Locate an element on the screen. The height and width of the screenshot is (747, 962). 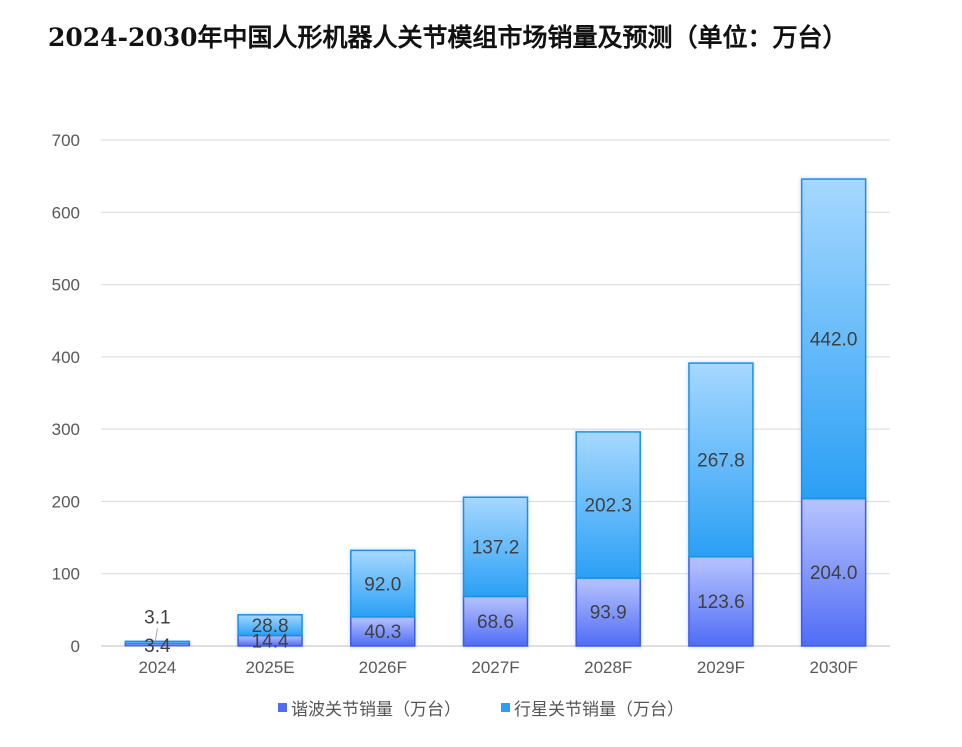
y-tick-label: 600 is located at coordinates (66, 212).